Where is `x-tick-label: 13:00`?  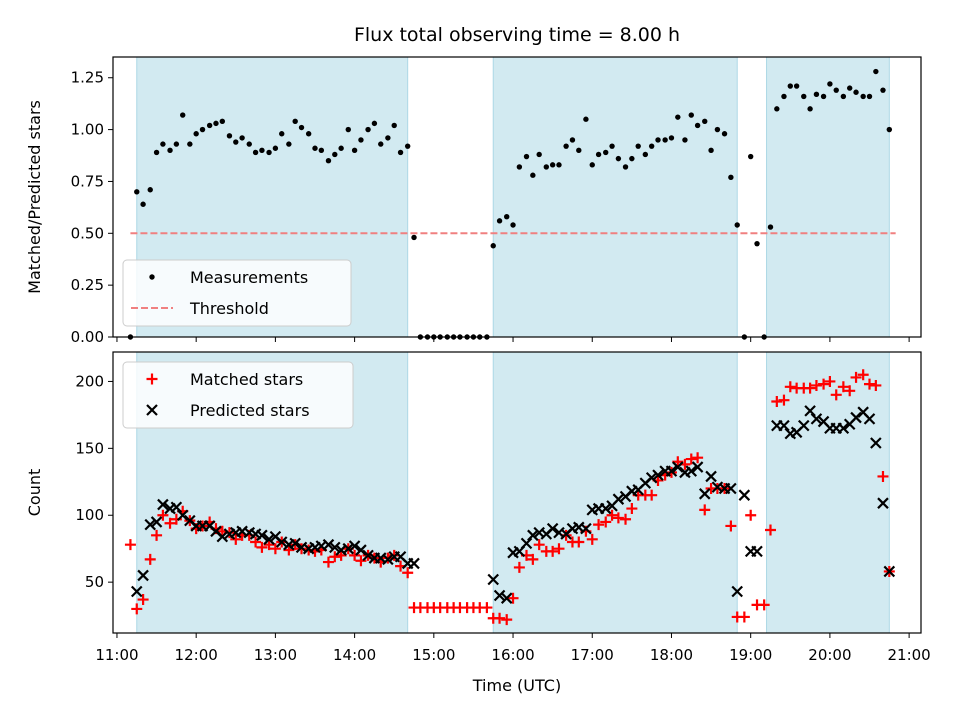 x-tick-label: 13:00 is located at coordinates (275, 655).